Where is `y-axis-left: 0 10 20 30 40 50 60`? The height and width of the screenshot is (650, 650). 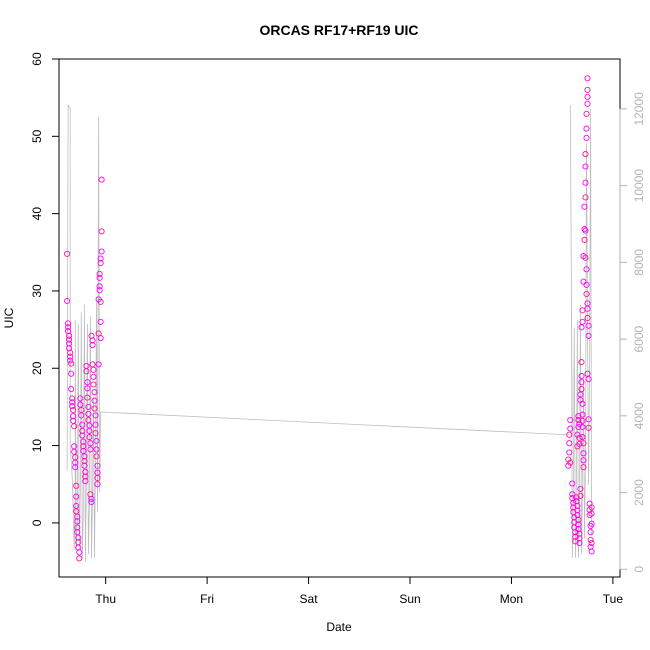 y-axis-left: 0 10 20 30 40 50 60 is located at coordinates (45, 289).